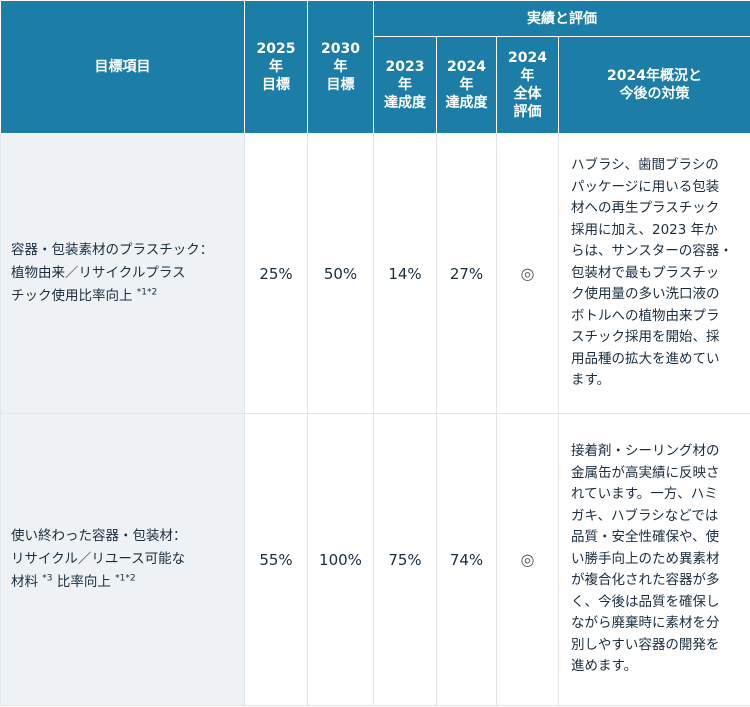 This screenshot has width=750, height=707. Describe the element at coordinates (466, 559) in the screenshot. I see `achievement-2024-cell: 74%` at that location.